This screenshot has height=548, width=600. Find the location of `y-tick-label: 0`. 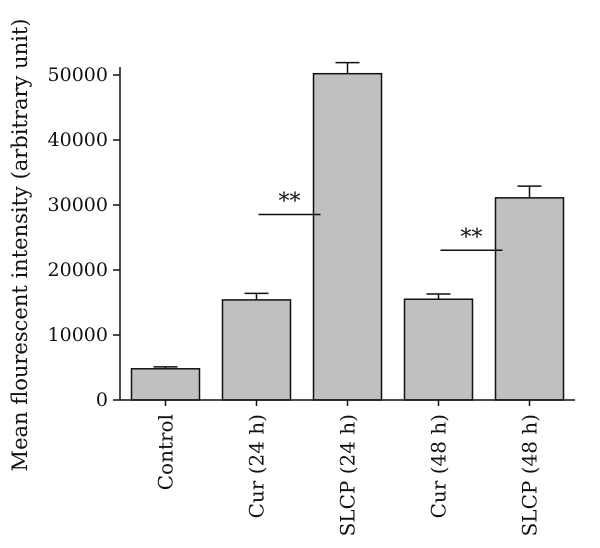

y-tick-label: 0 is located at coordinates (102, 400).